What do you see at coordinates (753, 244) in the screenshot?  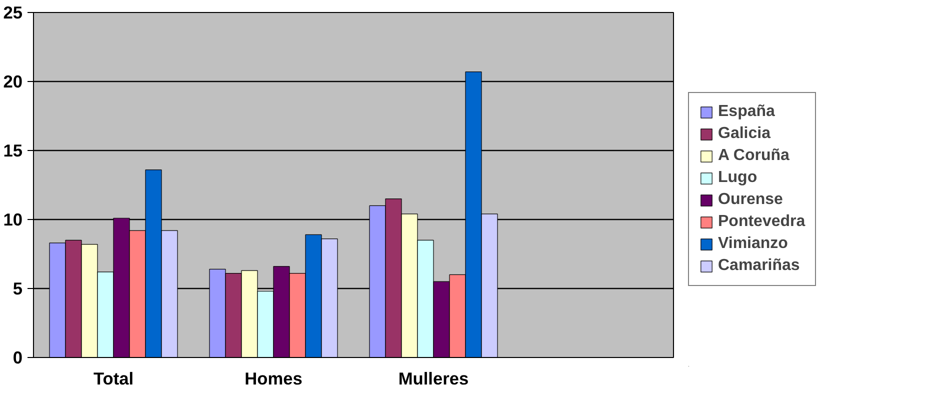 I see `legend-label: Vimianzo` at bounding box center [753, 244].